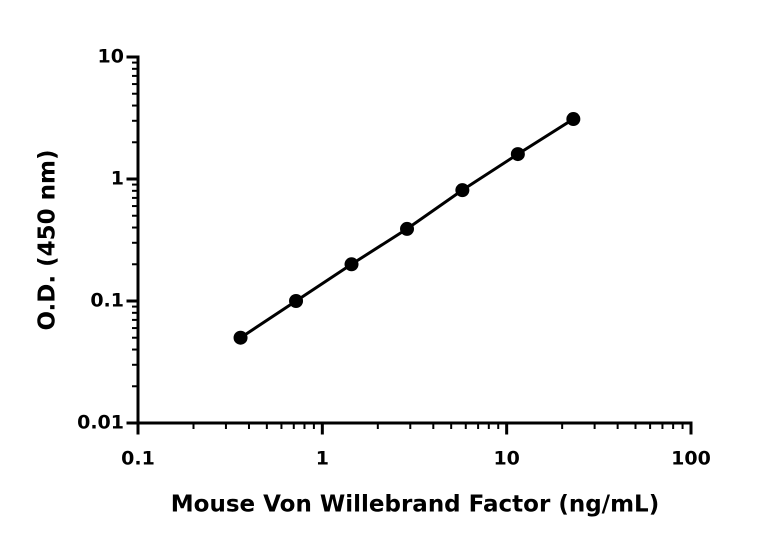  I want to click on x-tick-label: 0.1, so click(138, 459).